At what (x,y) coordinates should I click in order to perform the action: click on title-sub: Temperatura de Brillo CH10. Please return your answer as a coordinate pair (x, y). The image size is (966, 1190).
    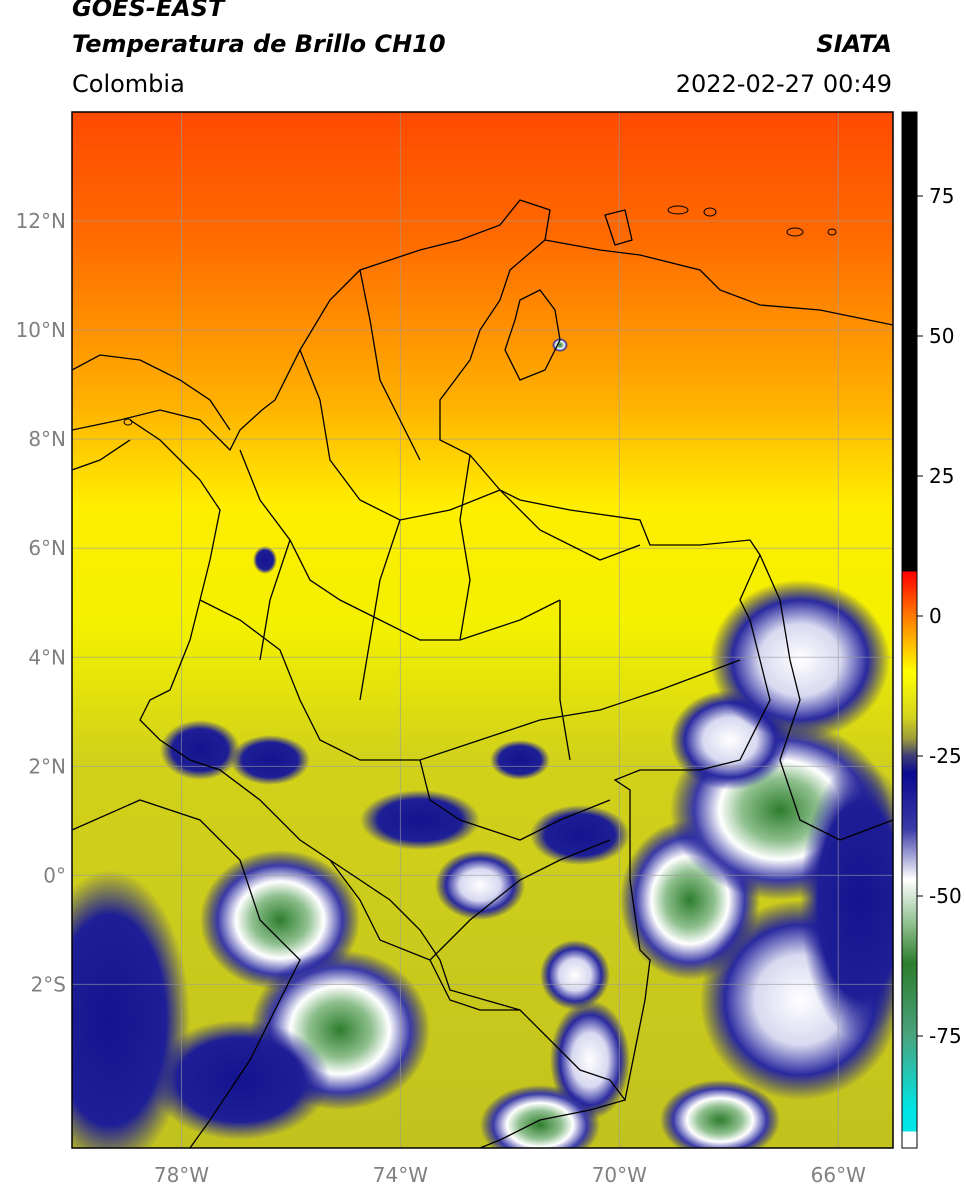
    Looking at the image, I should click on (259, 44).